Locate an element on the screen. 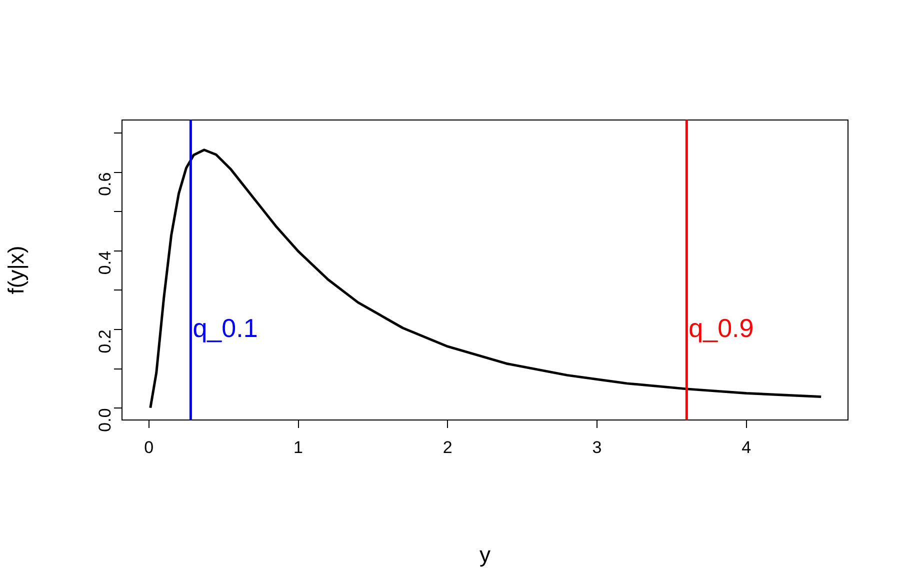 This screenshot has height=573, width=911. x-tick-label: 4 is located at coordinates (747, 447).